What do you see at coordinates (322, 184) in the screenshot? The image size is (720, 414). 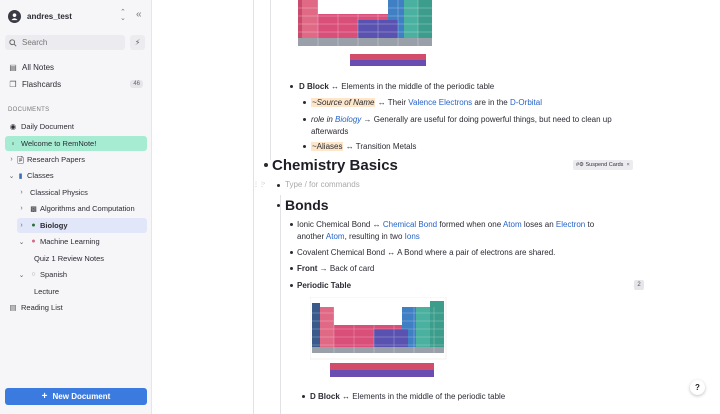 I see `new-rem-input: Type / for commands` at bounding box center [322, 184].